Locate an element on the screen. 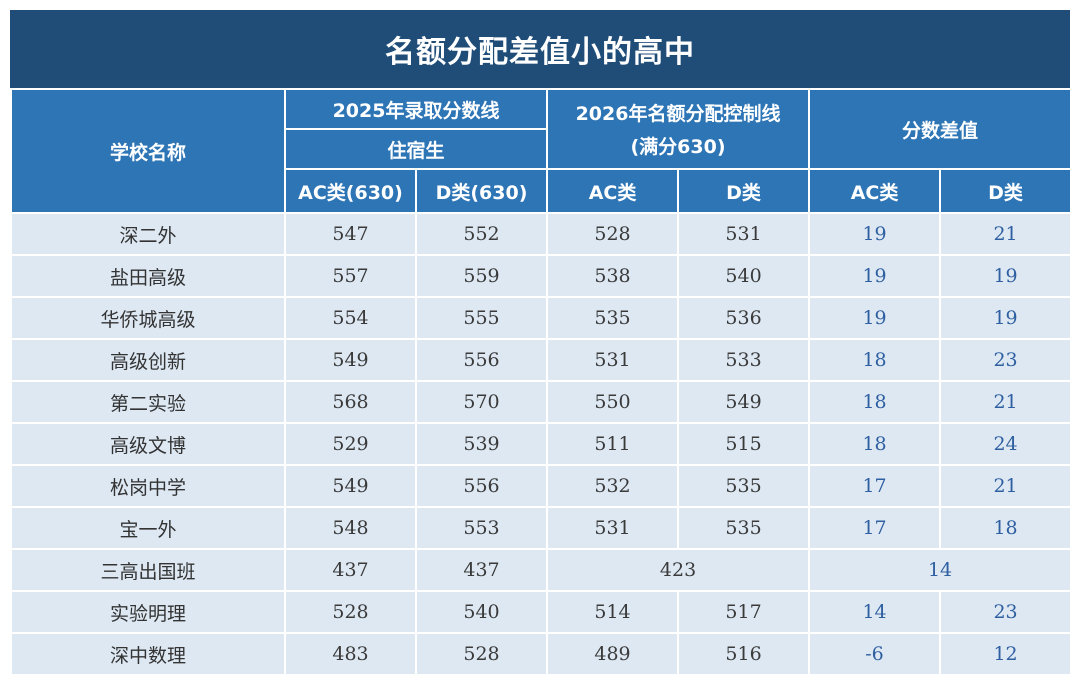 This screenshot has height=690, width=1080. score-2026-ac-cell: 538 is located at coordinates (613, 276).